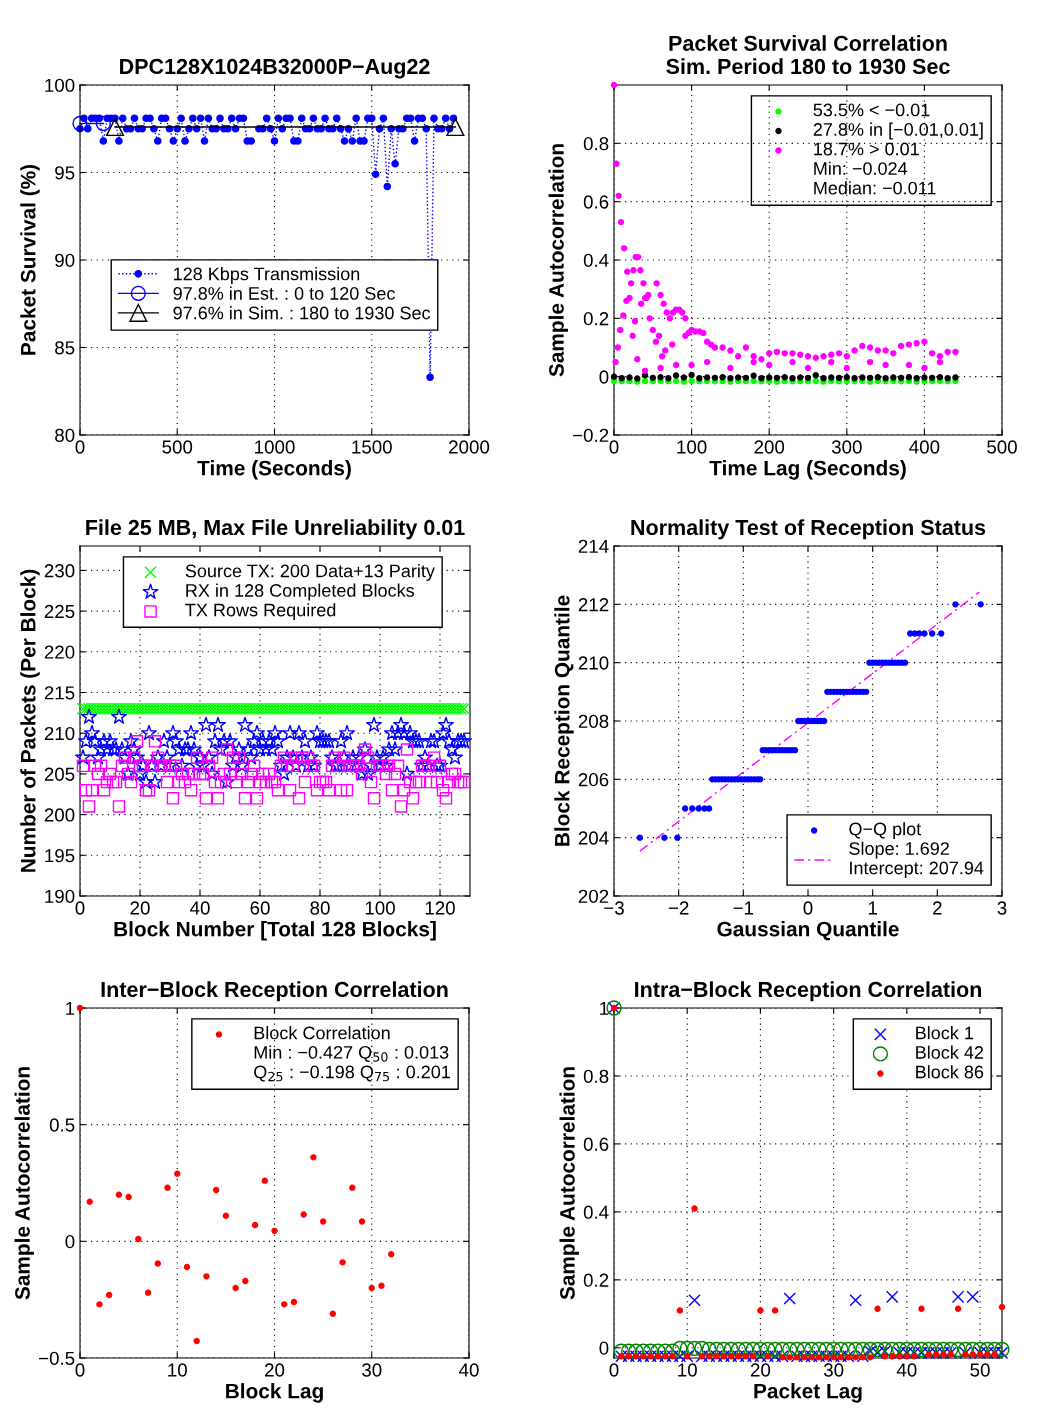 The height and width of the screenshot is (1418, 1055). What do you see at coordinates (807, 470) in the screenshot?
I see `x-axis-title: Time Lag (Seconds)` at bounding box center [807, 470].